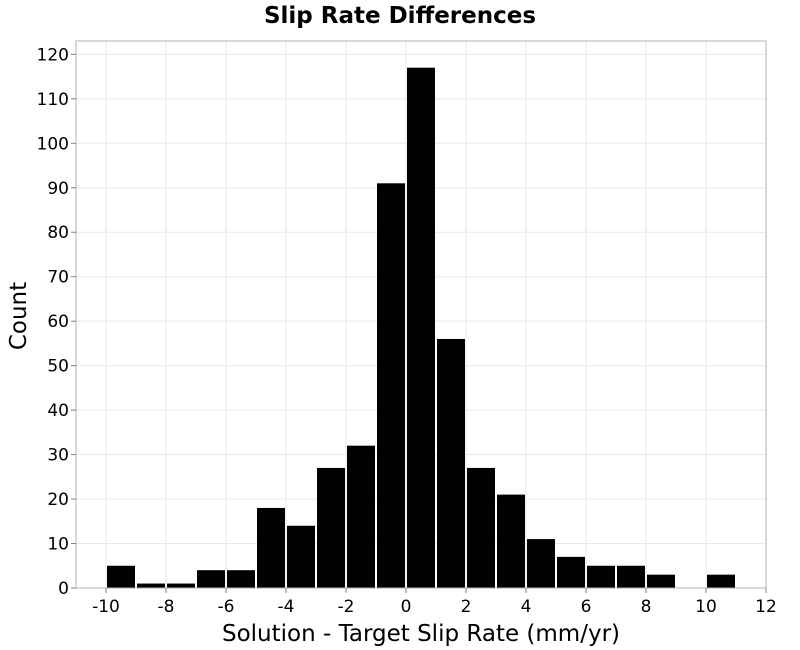 This screenshot has width=800, height=650. I want to click on y-tick-label: 0, so click(63, 589).